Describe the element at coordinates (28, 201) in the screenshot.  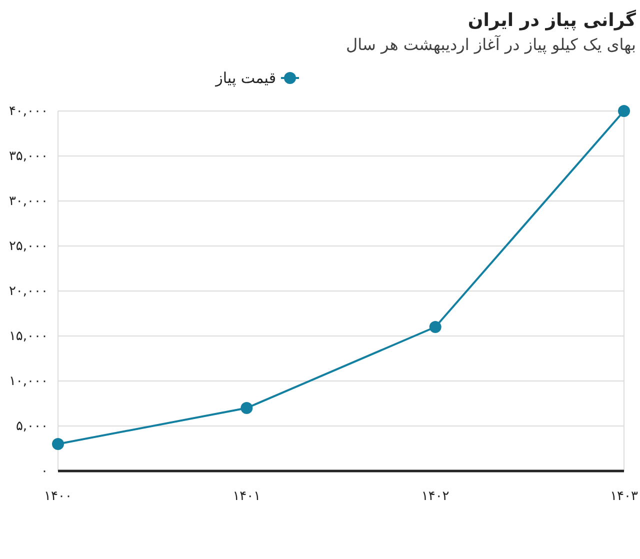
I see `y-tick-label: ۳۰,۰۰۰` at that location.